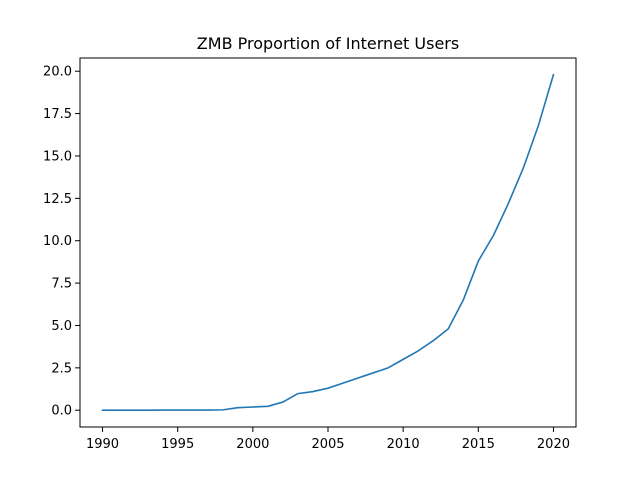  Describe the element at coordinates (177, 444) in the screenshot. I see `x-tick-label: 1995` at that location.